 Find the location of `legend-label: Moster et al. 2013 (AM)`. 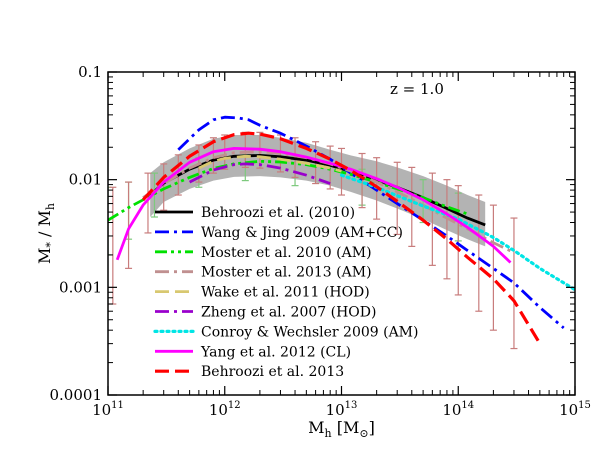

legend-label: Moster et al. 2013 (AM) is located at coordinates (286, 273).